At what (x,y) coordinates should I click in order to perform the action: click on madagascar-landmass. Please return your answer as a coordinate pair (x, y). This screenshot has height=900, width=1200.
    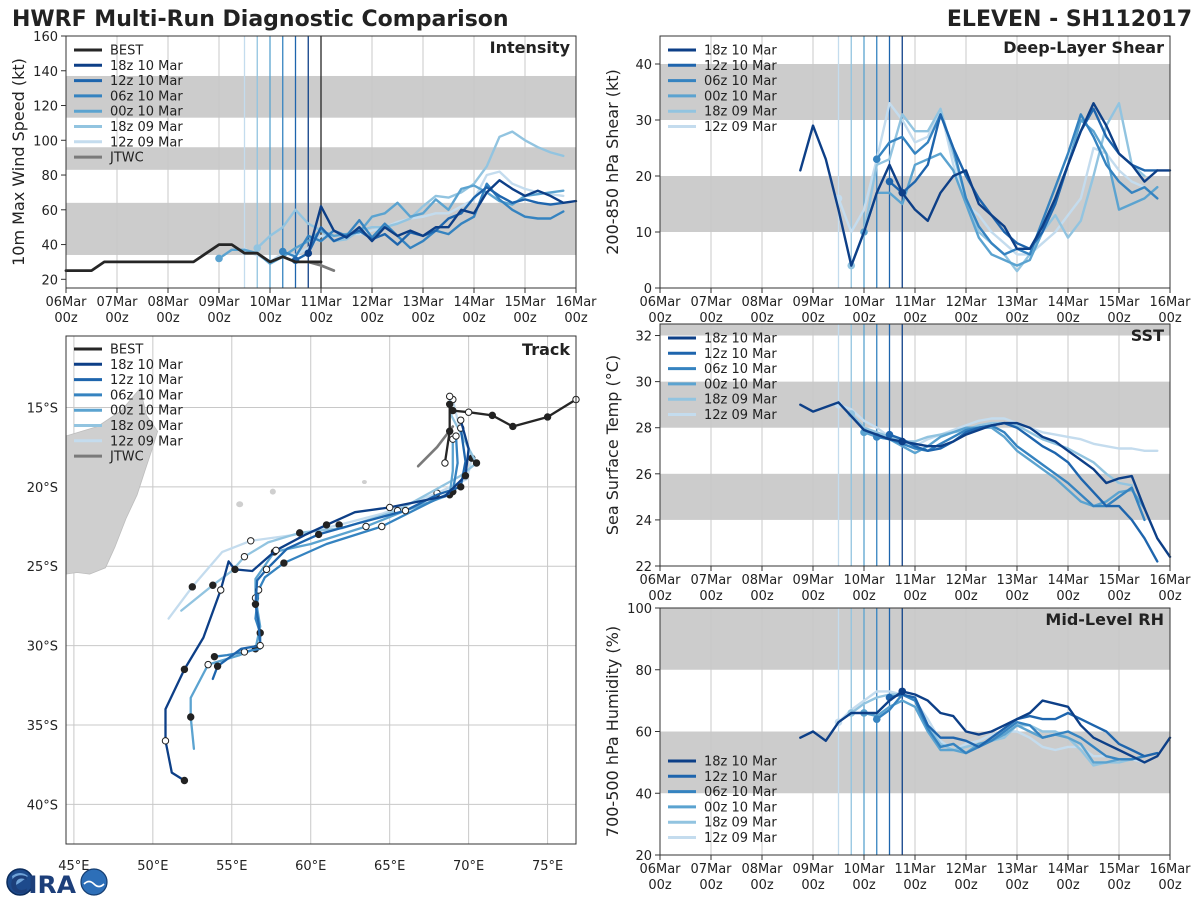
    Looking at the image, I should click on (112, 481).